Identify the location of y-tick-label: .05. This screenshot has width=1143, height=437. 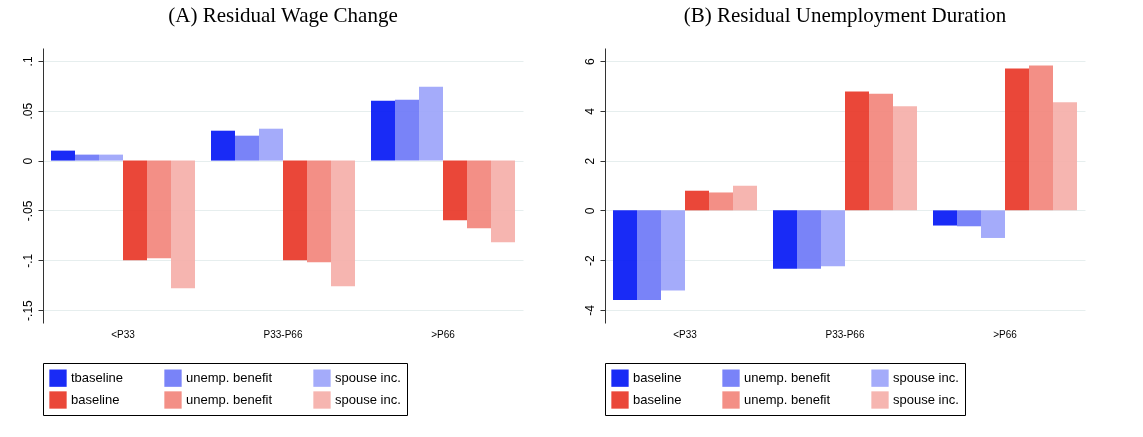
(27, 111).